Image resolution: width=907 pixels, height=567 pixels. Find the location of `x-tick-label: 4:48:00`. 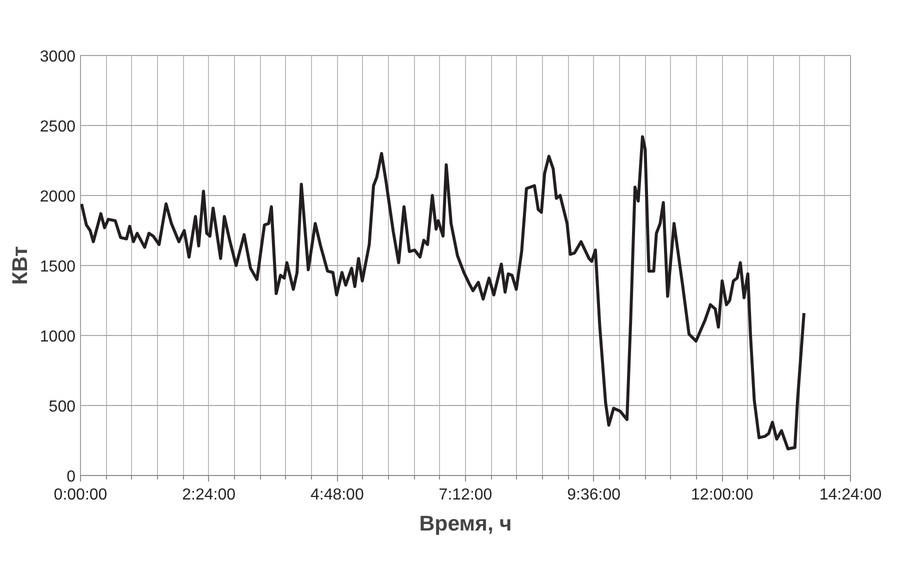

x-tick-label: 4:48:00 is located at coordinates (337, 495).